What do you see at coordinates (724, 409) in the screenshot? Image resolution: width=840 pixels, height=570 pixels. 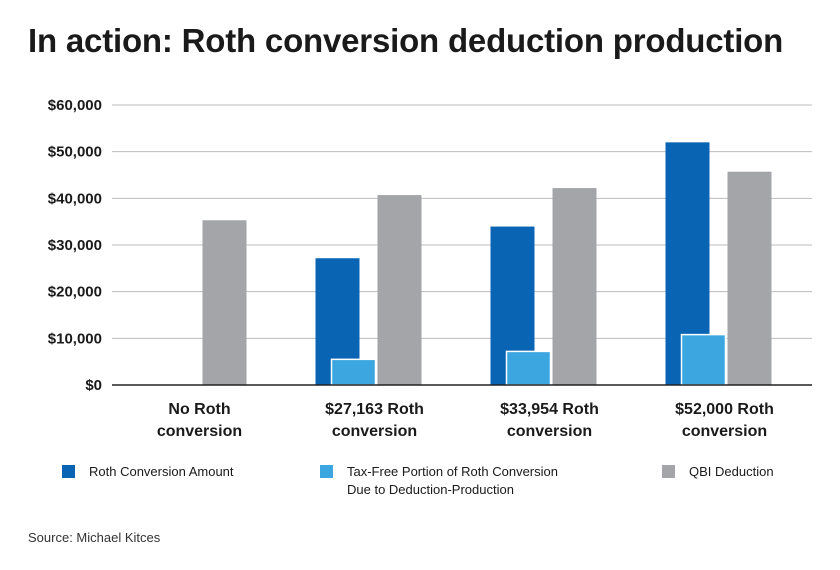 I see `x-tick-label: $52,000 Roth` at bounding box center [724, 409].